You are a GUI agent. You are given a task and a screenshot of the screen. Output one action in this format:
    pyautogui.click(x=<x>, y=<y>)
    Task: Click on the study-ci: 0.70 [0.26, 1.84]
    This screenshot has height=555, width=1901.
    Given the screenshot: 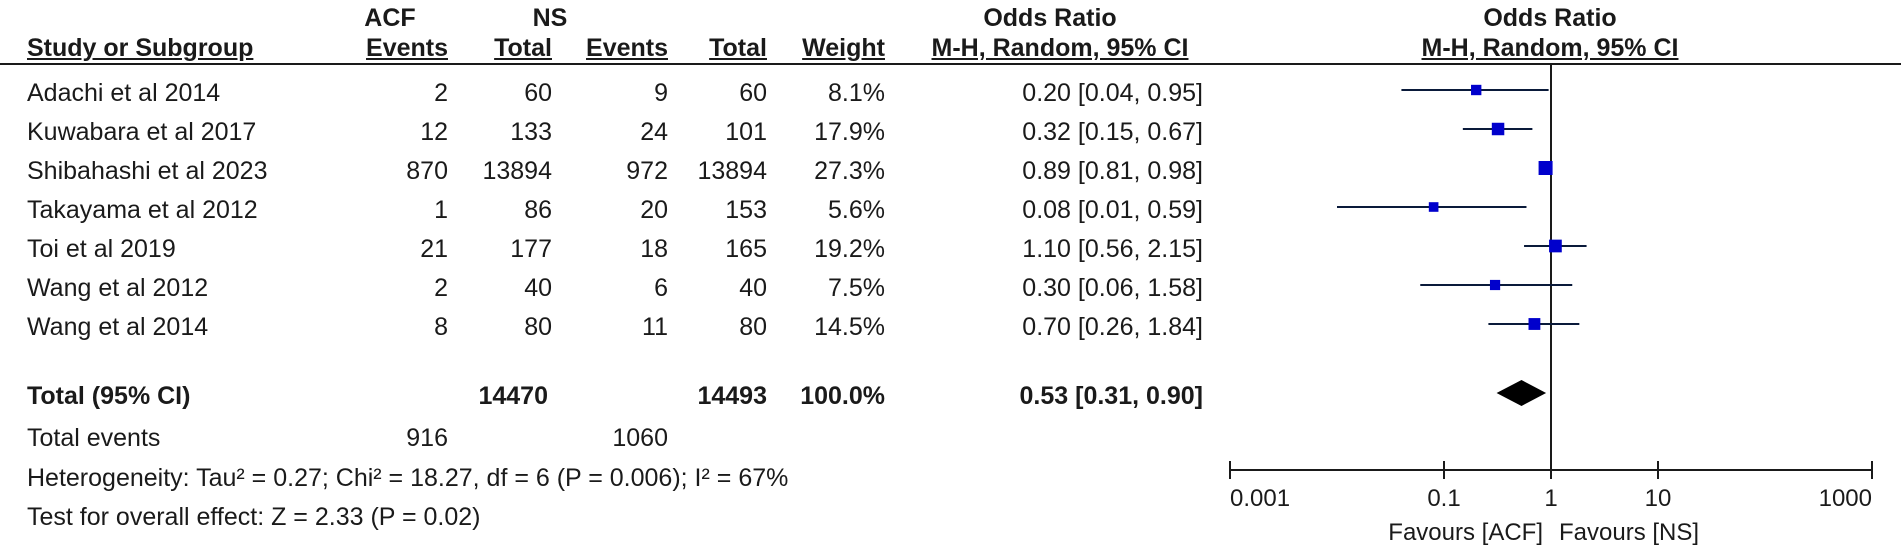 What is the action you would take?
    pyautogui.click(x=1112, y=327)
    